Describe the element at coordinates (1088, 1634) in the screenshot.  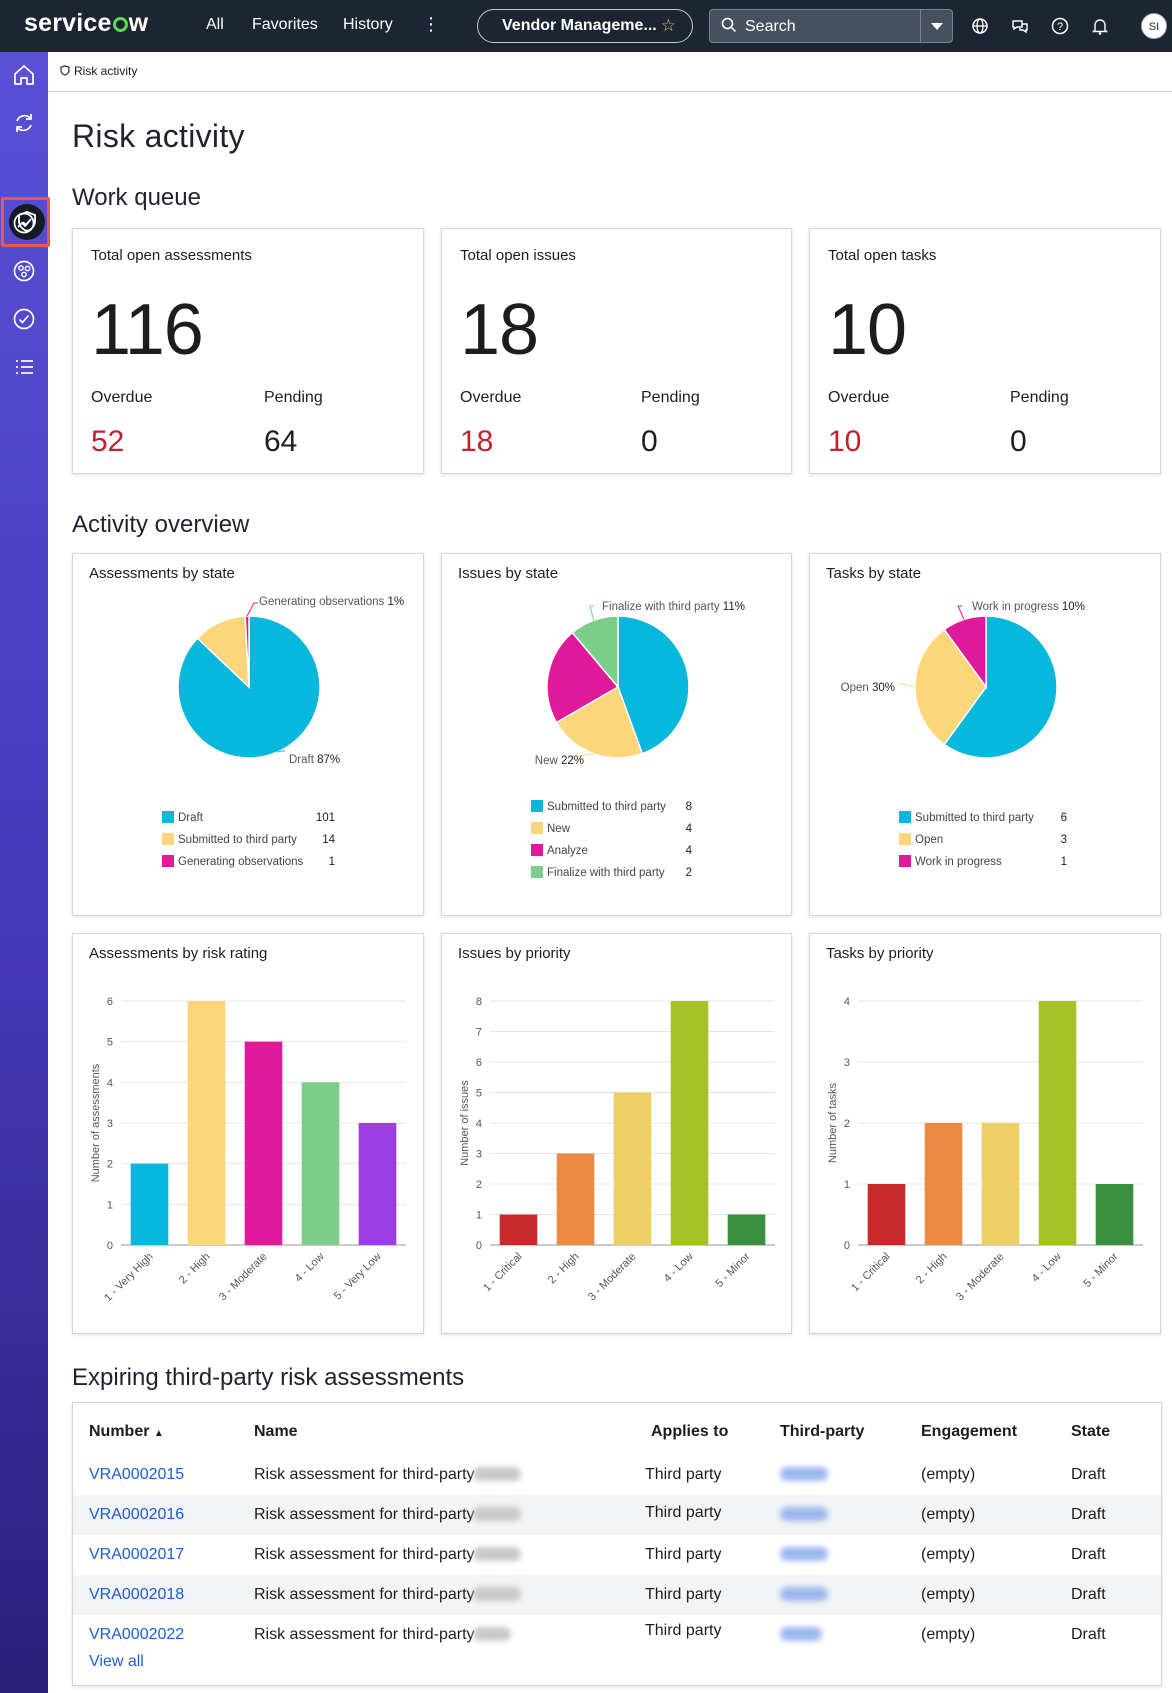
I see `record-state: Draft` at that location.